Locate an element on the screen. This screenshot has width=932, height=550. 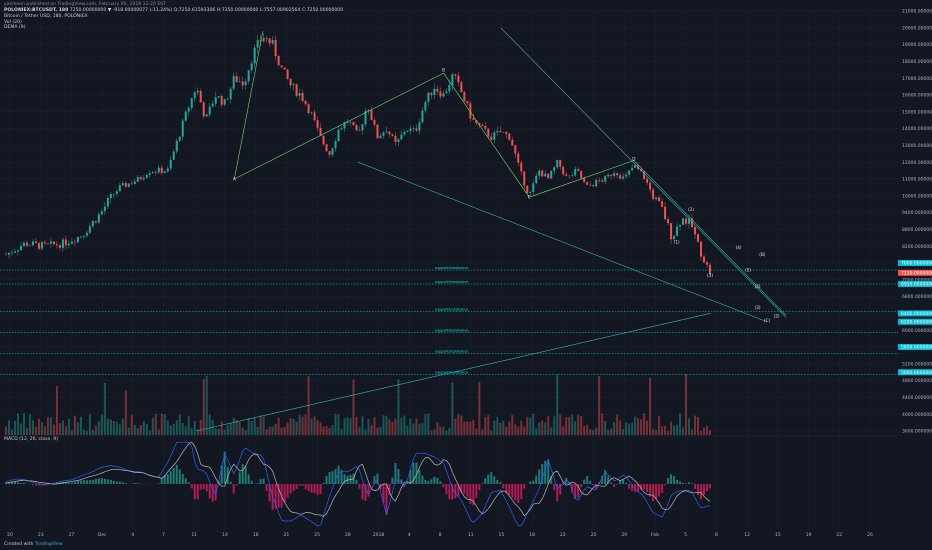
legend-price: Bitcoin / Tether USD, 180, POLONIEX is located at coordinates (46, 16).